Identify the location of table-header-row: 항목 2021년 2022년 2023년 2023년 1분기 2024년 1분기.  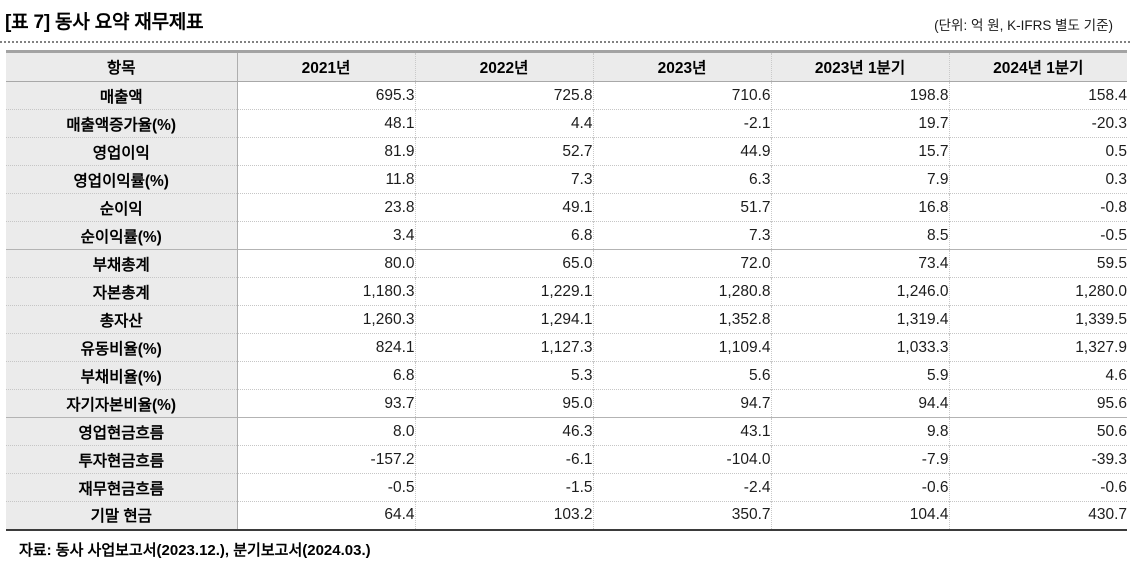
(566, 66).